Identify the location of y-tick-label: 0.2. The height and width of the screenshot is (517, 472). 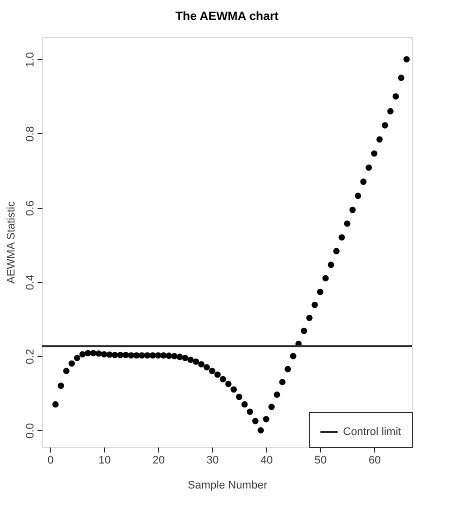
(30, 356).